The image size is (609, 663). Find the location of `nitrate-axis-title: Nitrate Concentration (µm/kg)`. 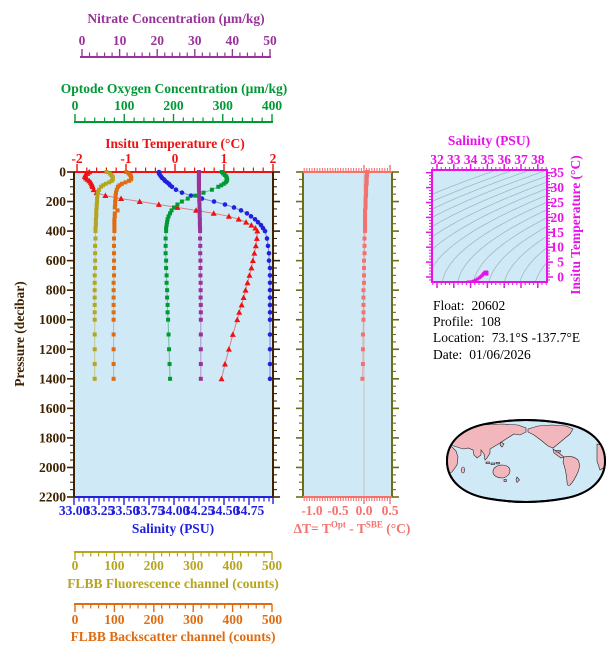

nitrate-axis-title: Nitrate Concentration (µm/kg) is located at coordinates (176, 18).